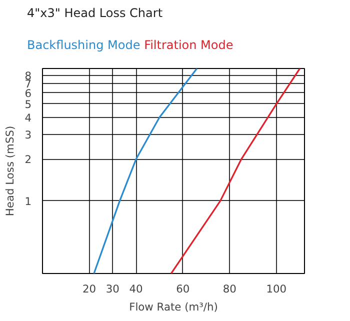  Describe the element at coordinates (173, 307) in the screenshot. I see `x-axis-title: Flow Rate (m³/h)` at that location.